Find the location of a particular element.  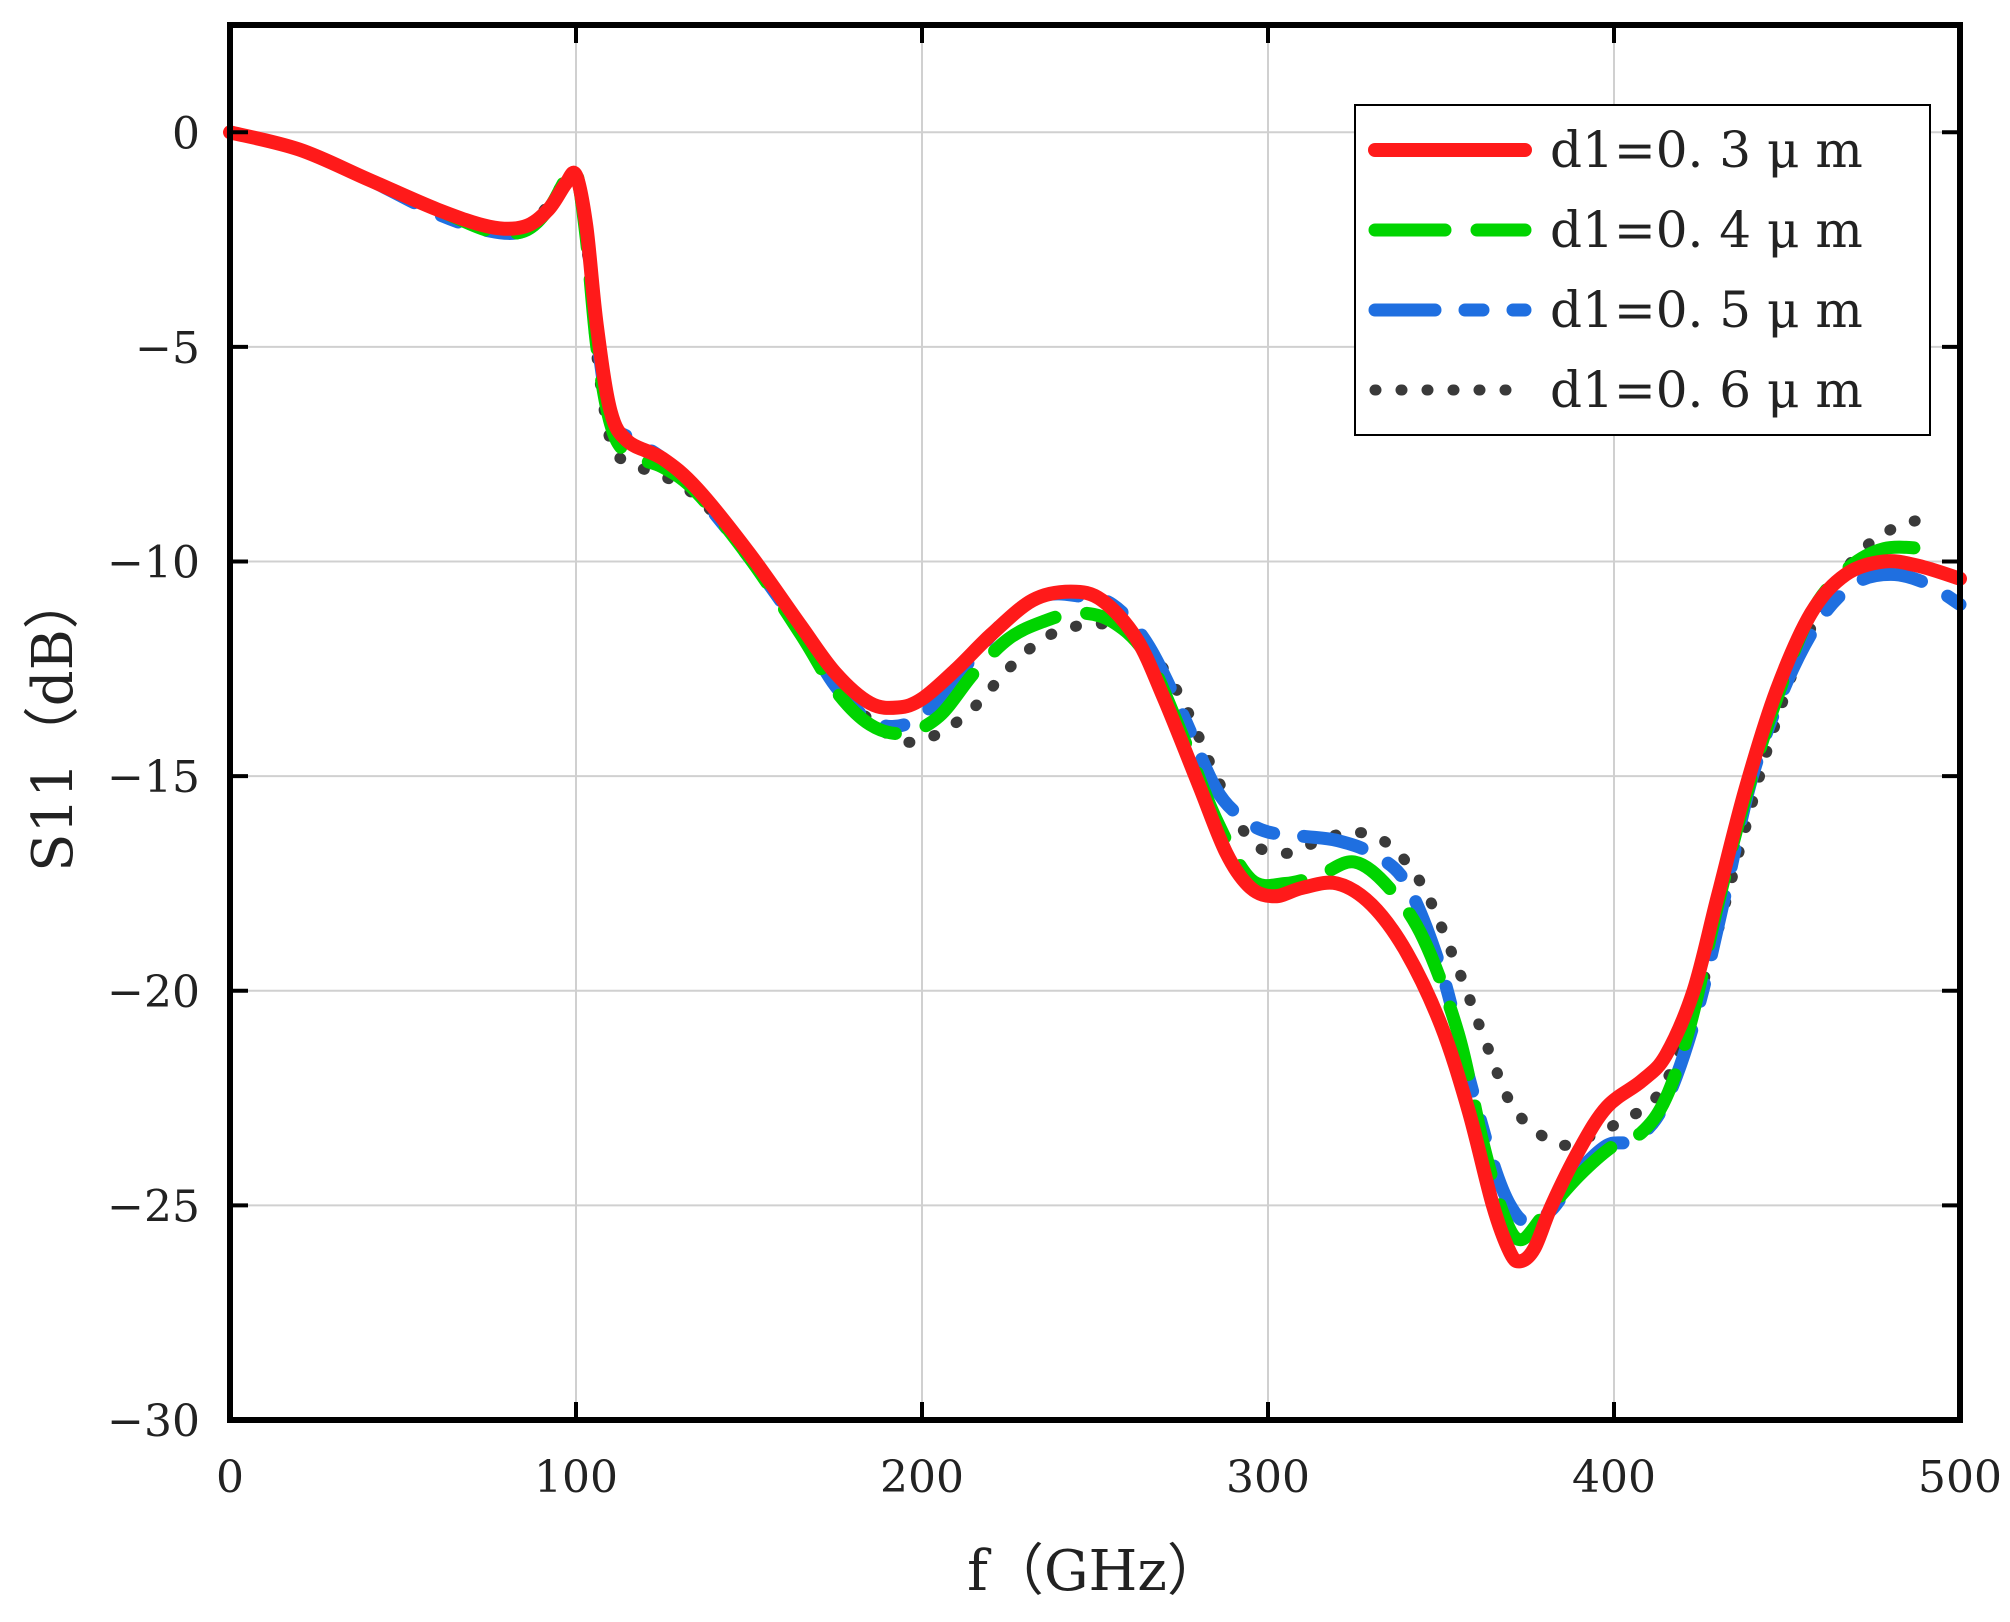

x-tick-label: 500 is located at coordinates (1960, 1477).